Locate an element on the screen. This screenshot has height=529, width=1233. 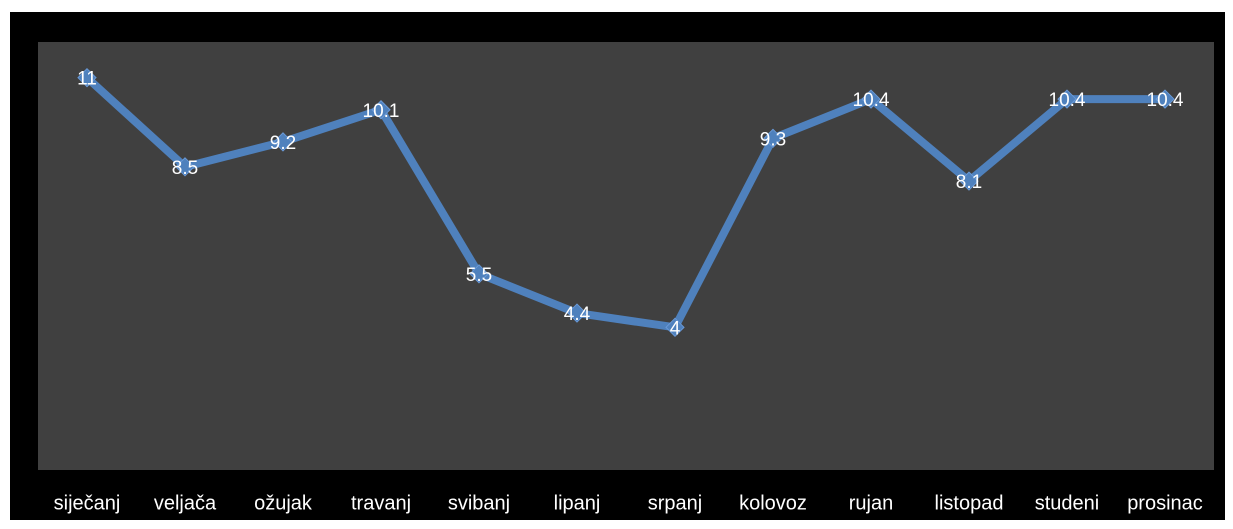
x-tick-label: studeni is located at coordinates (1067, 503).